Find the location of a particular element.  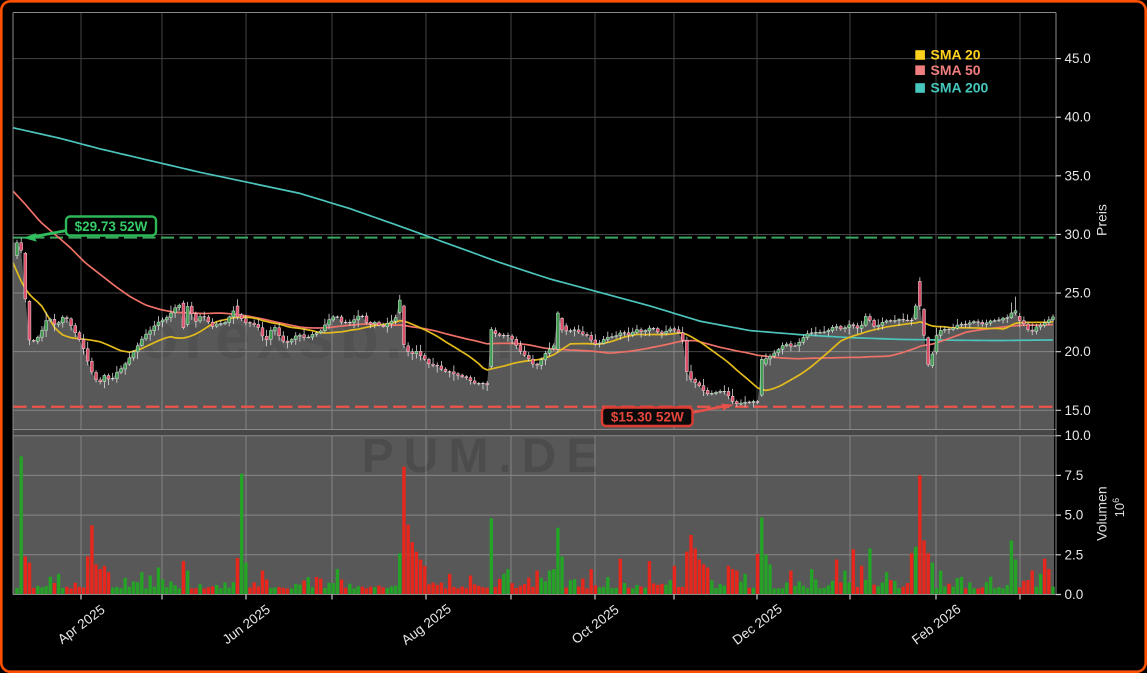

svg-text: SMA 50 is located at coordinates (956, 70).